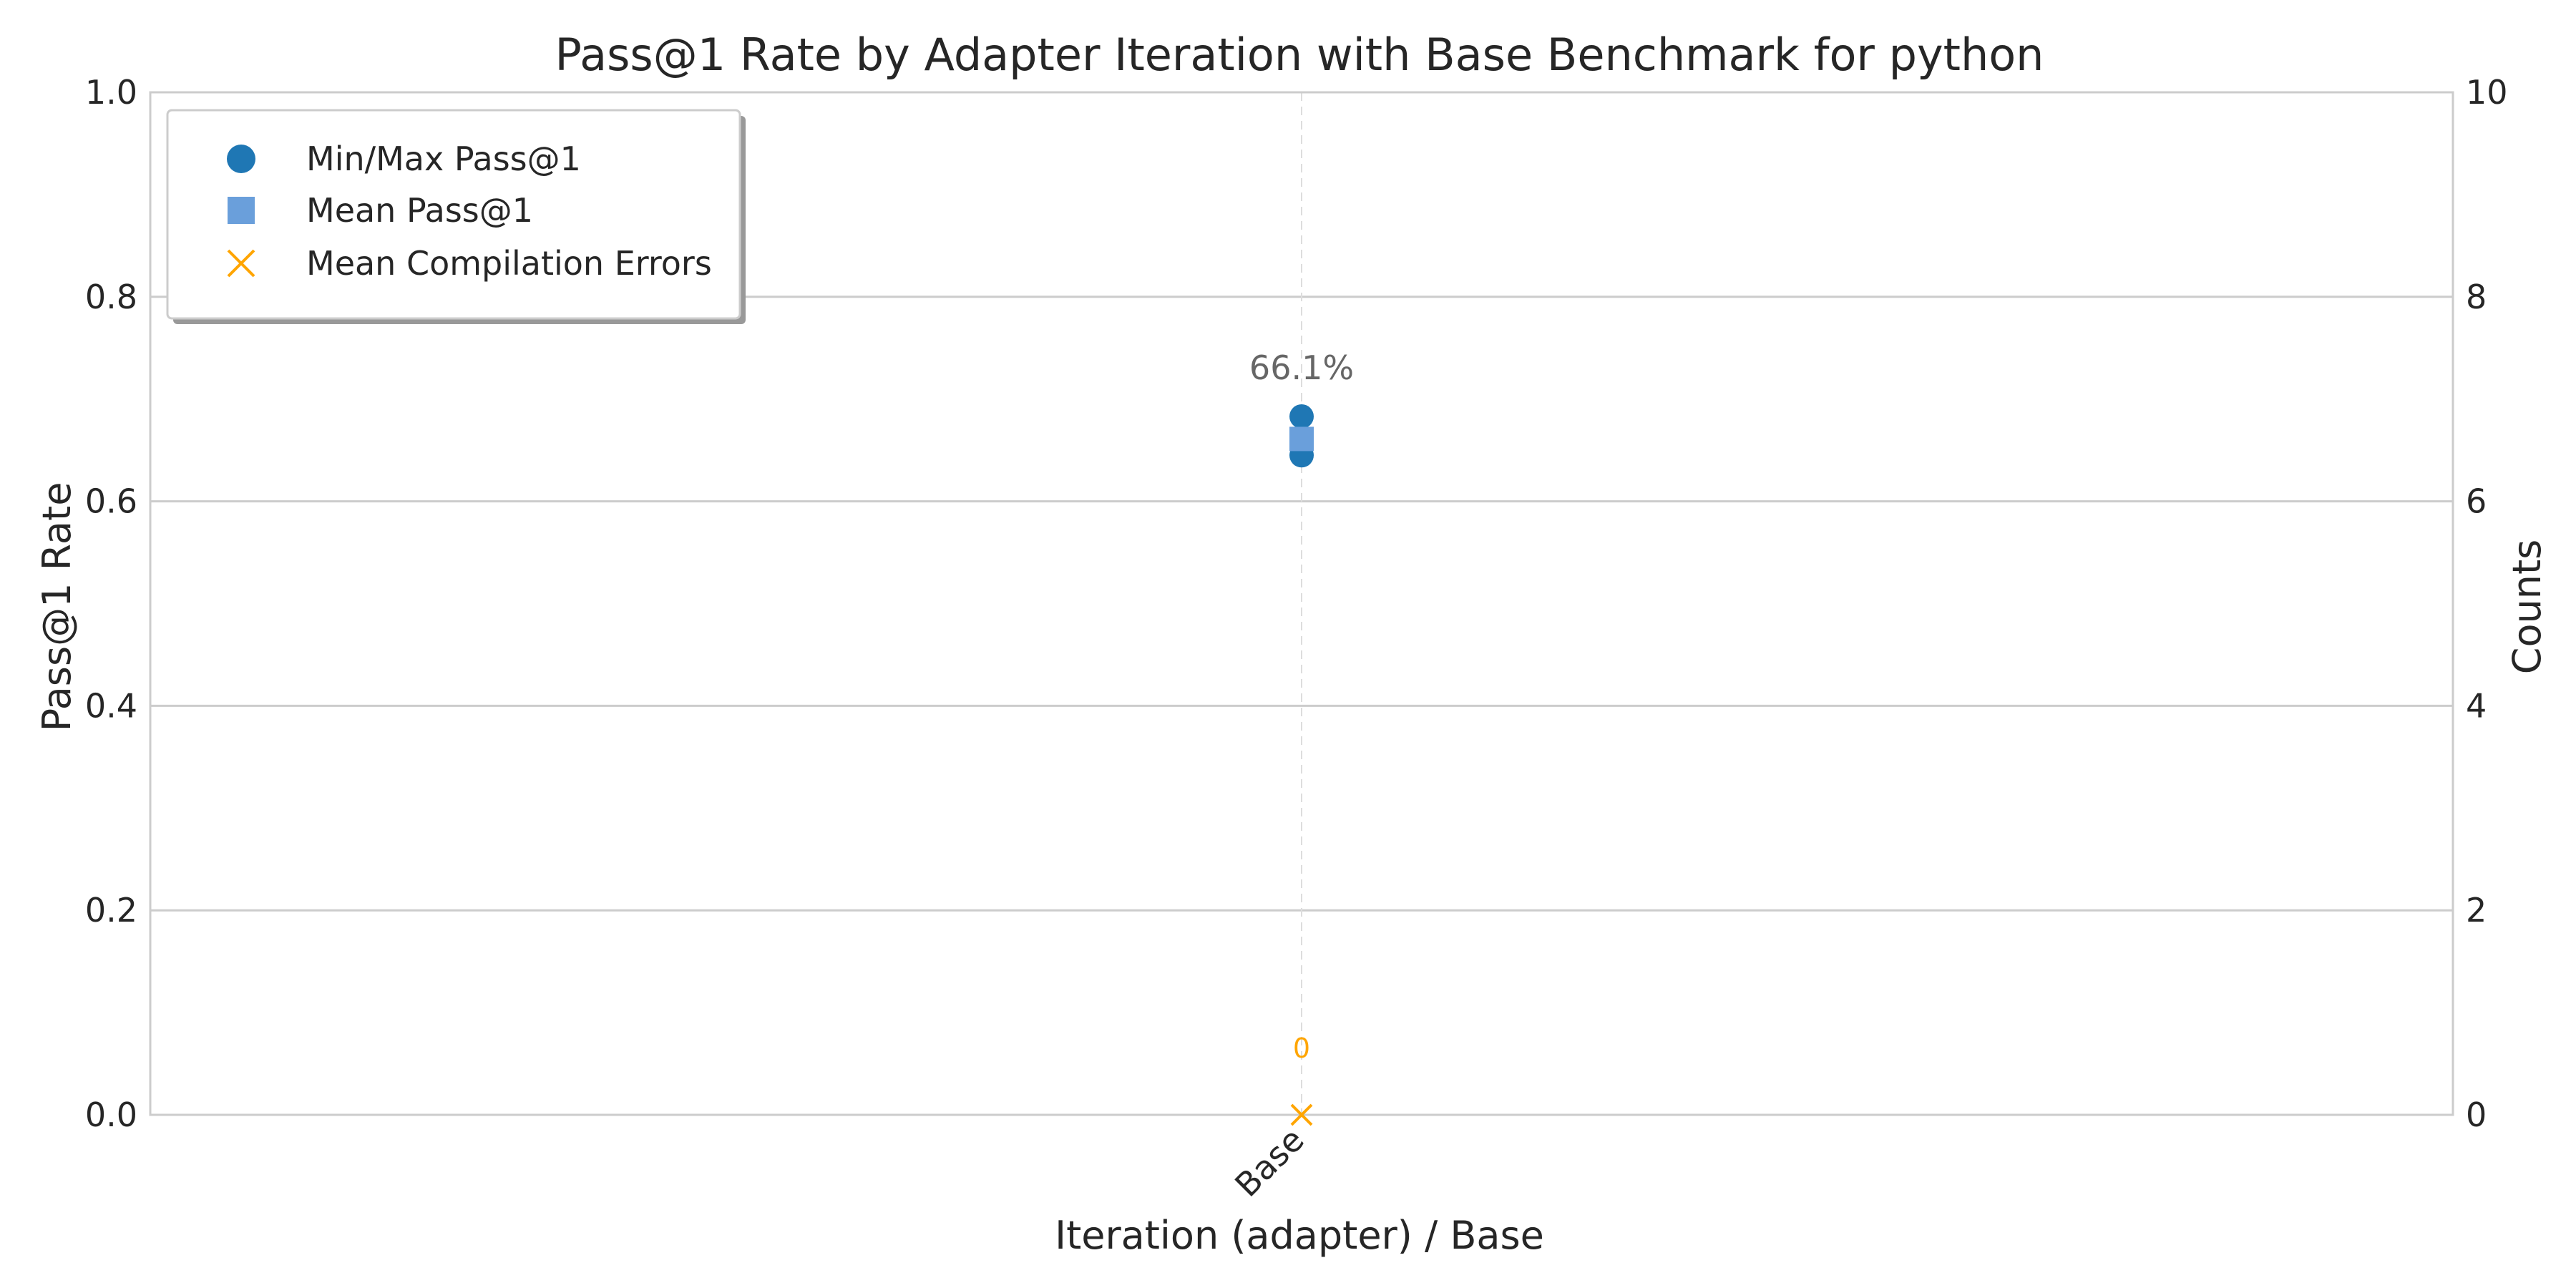 The image size is (2576, 1288). What do you see at coordinates (111, 705) in the screenshot?
I see `y-tick-label: 0.4` at bounding box center [111, 705].